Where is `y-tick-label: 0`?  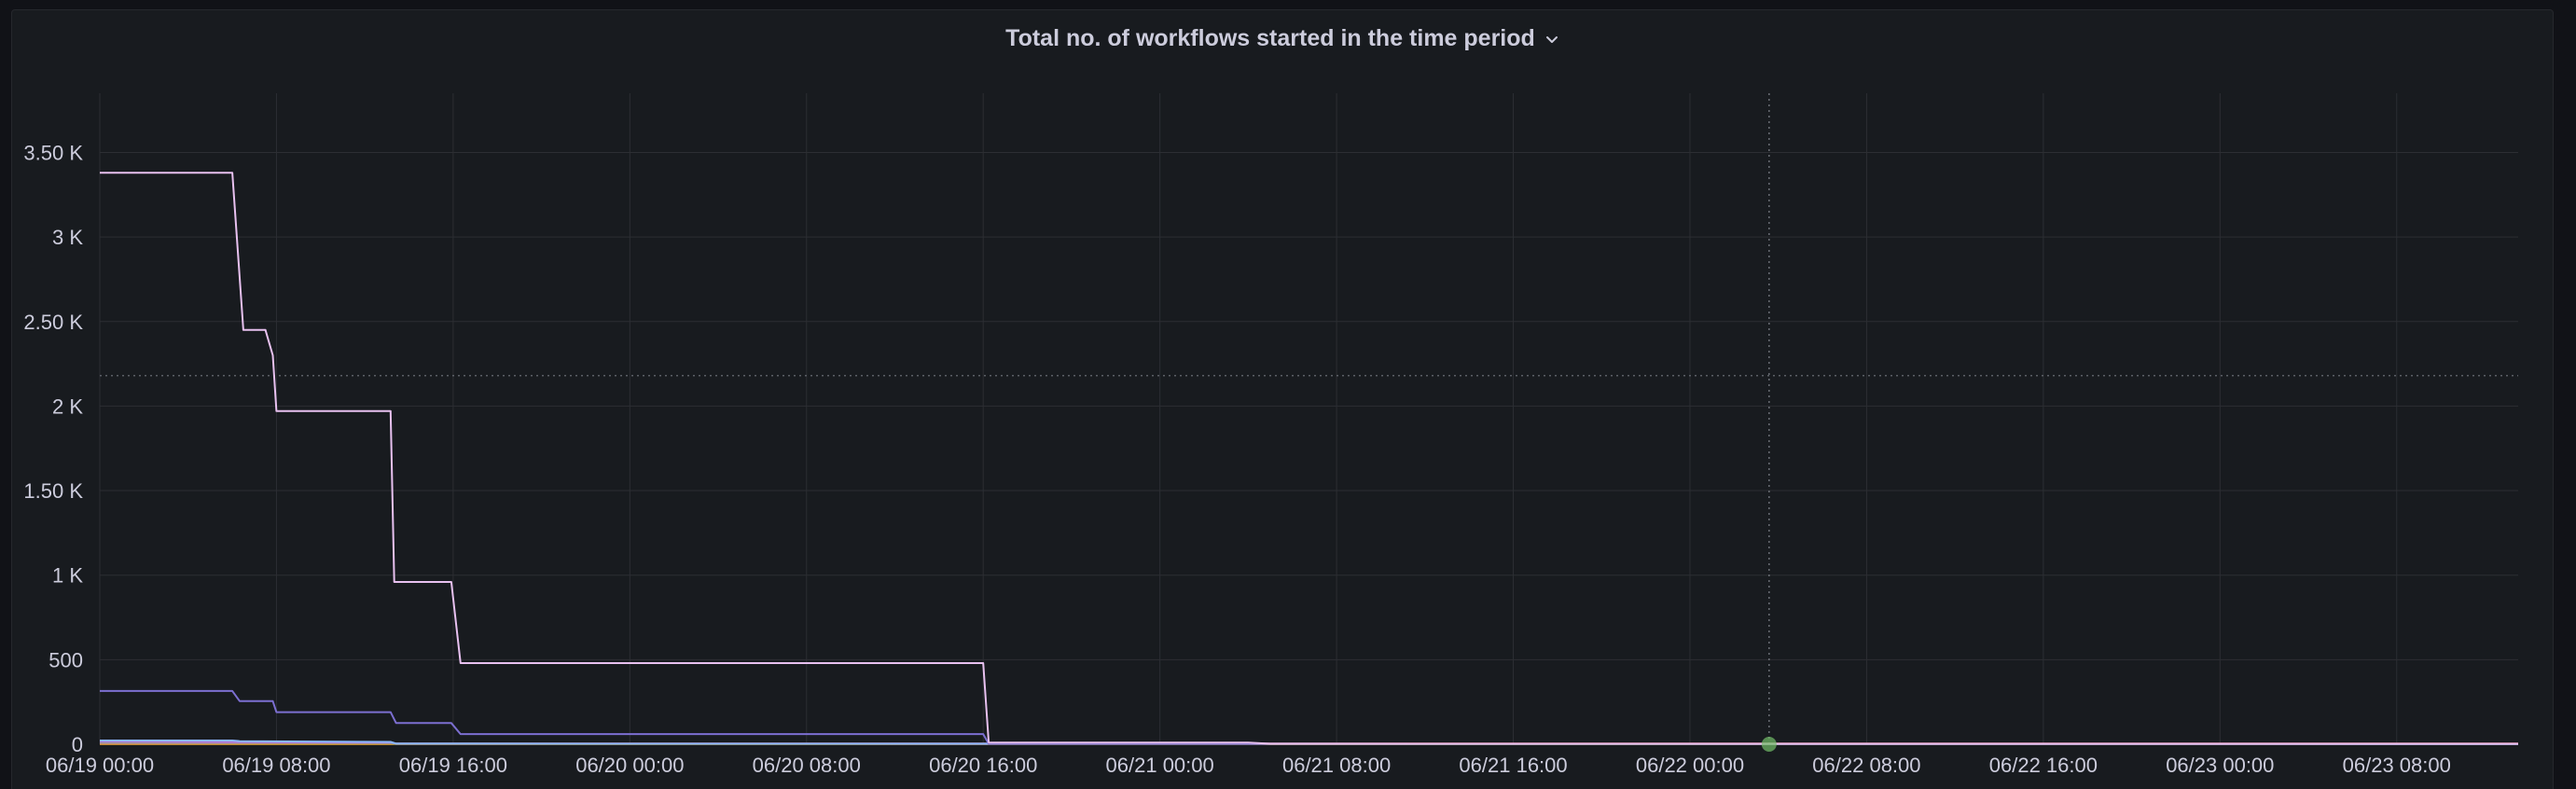
y-tick-label: 0 is located at coordinates (77, 744).